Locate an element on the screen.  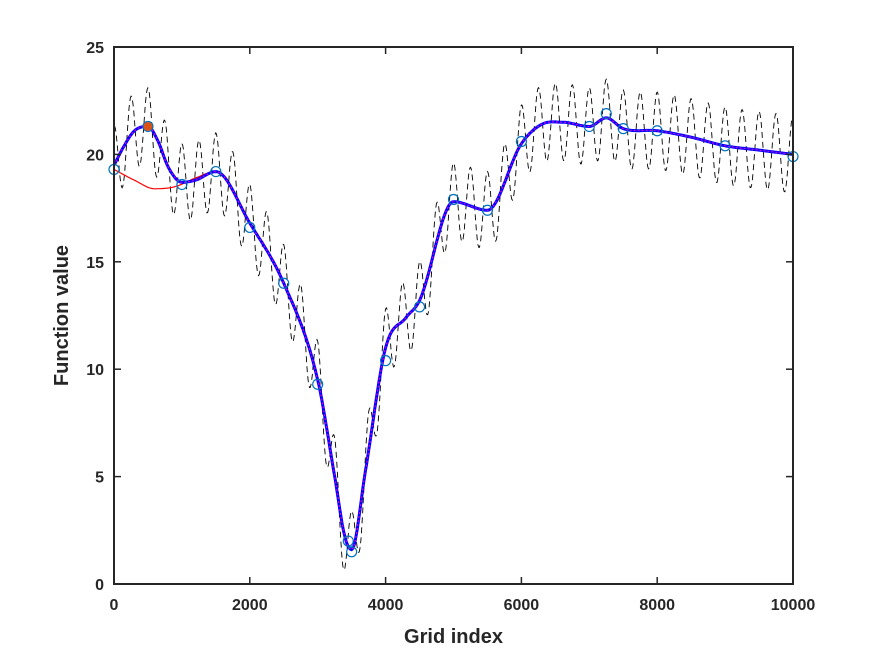
x-tick-label: 10000 is located at coordinates (793, 605).